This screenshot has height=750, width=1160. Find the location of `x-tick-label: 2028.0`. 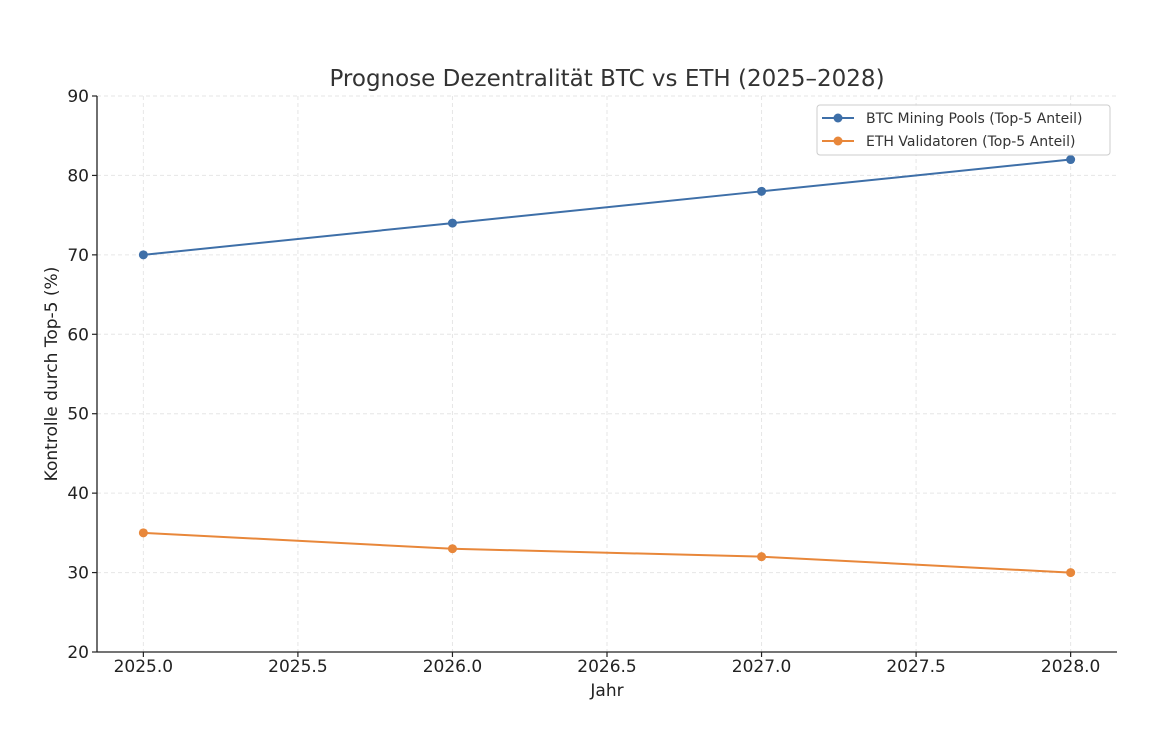

x-tick-label: 2028.0 is located at coordinates (1070, 667).